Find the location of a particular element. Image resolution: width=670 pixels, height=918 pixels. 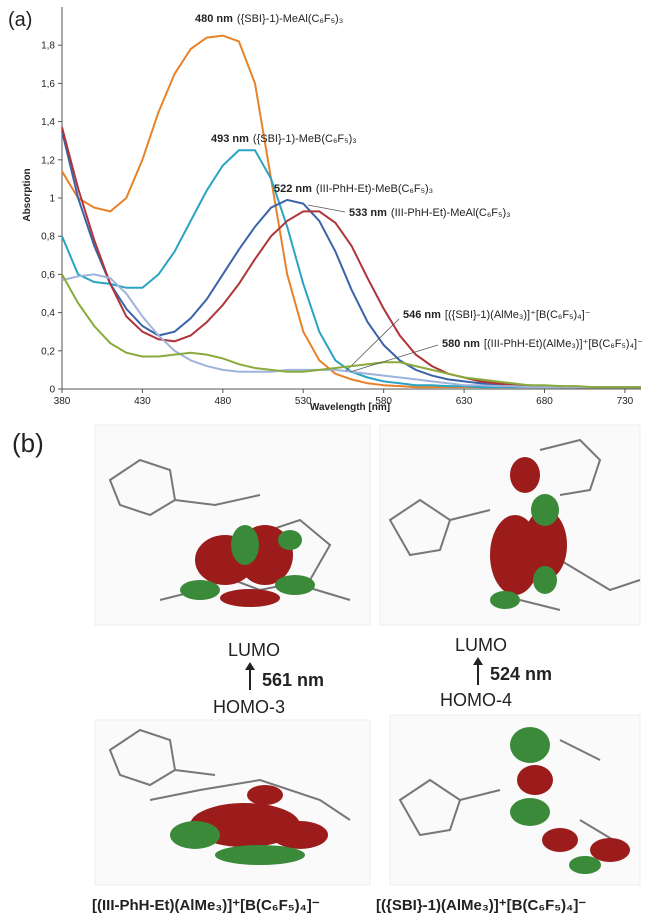

annotation: 546 nm [({SBI}-1)(AlMe₃)]⁺[B(C₆F₅)₄]⁻ is located at coordinates (497, 315).